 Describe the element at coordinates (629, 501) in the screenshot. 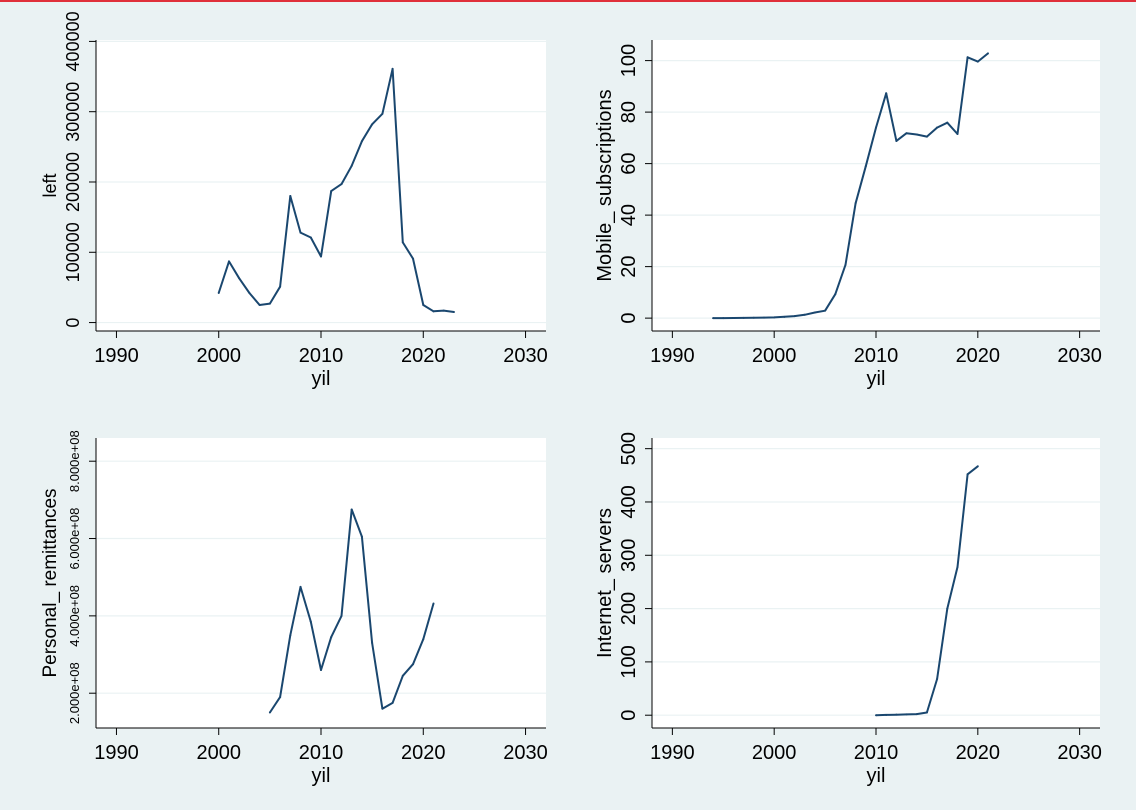

I see `y-tick-label: 400` at that location.